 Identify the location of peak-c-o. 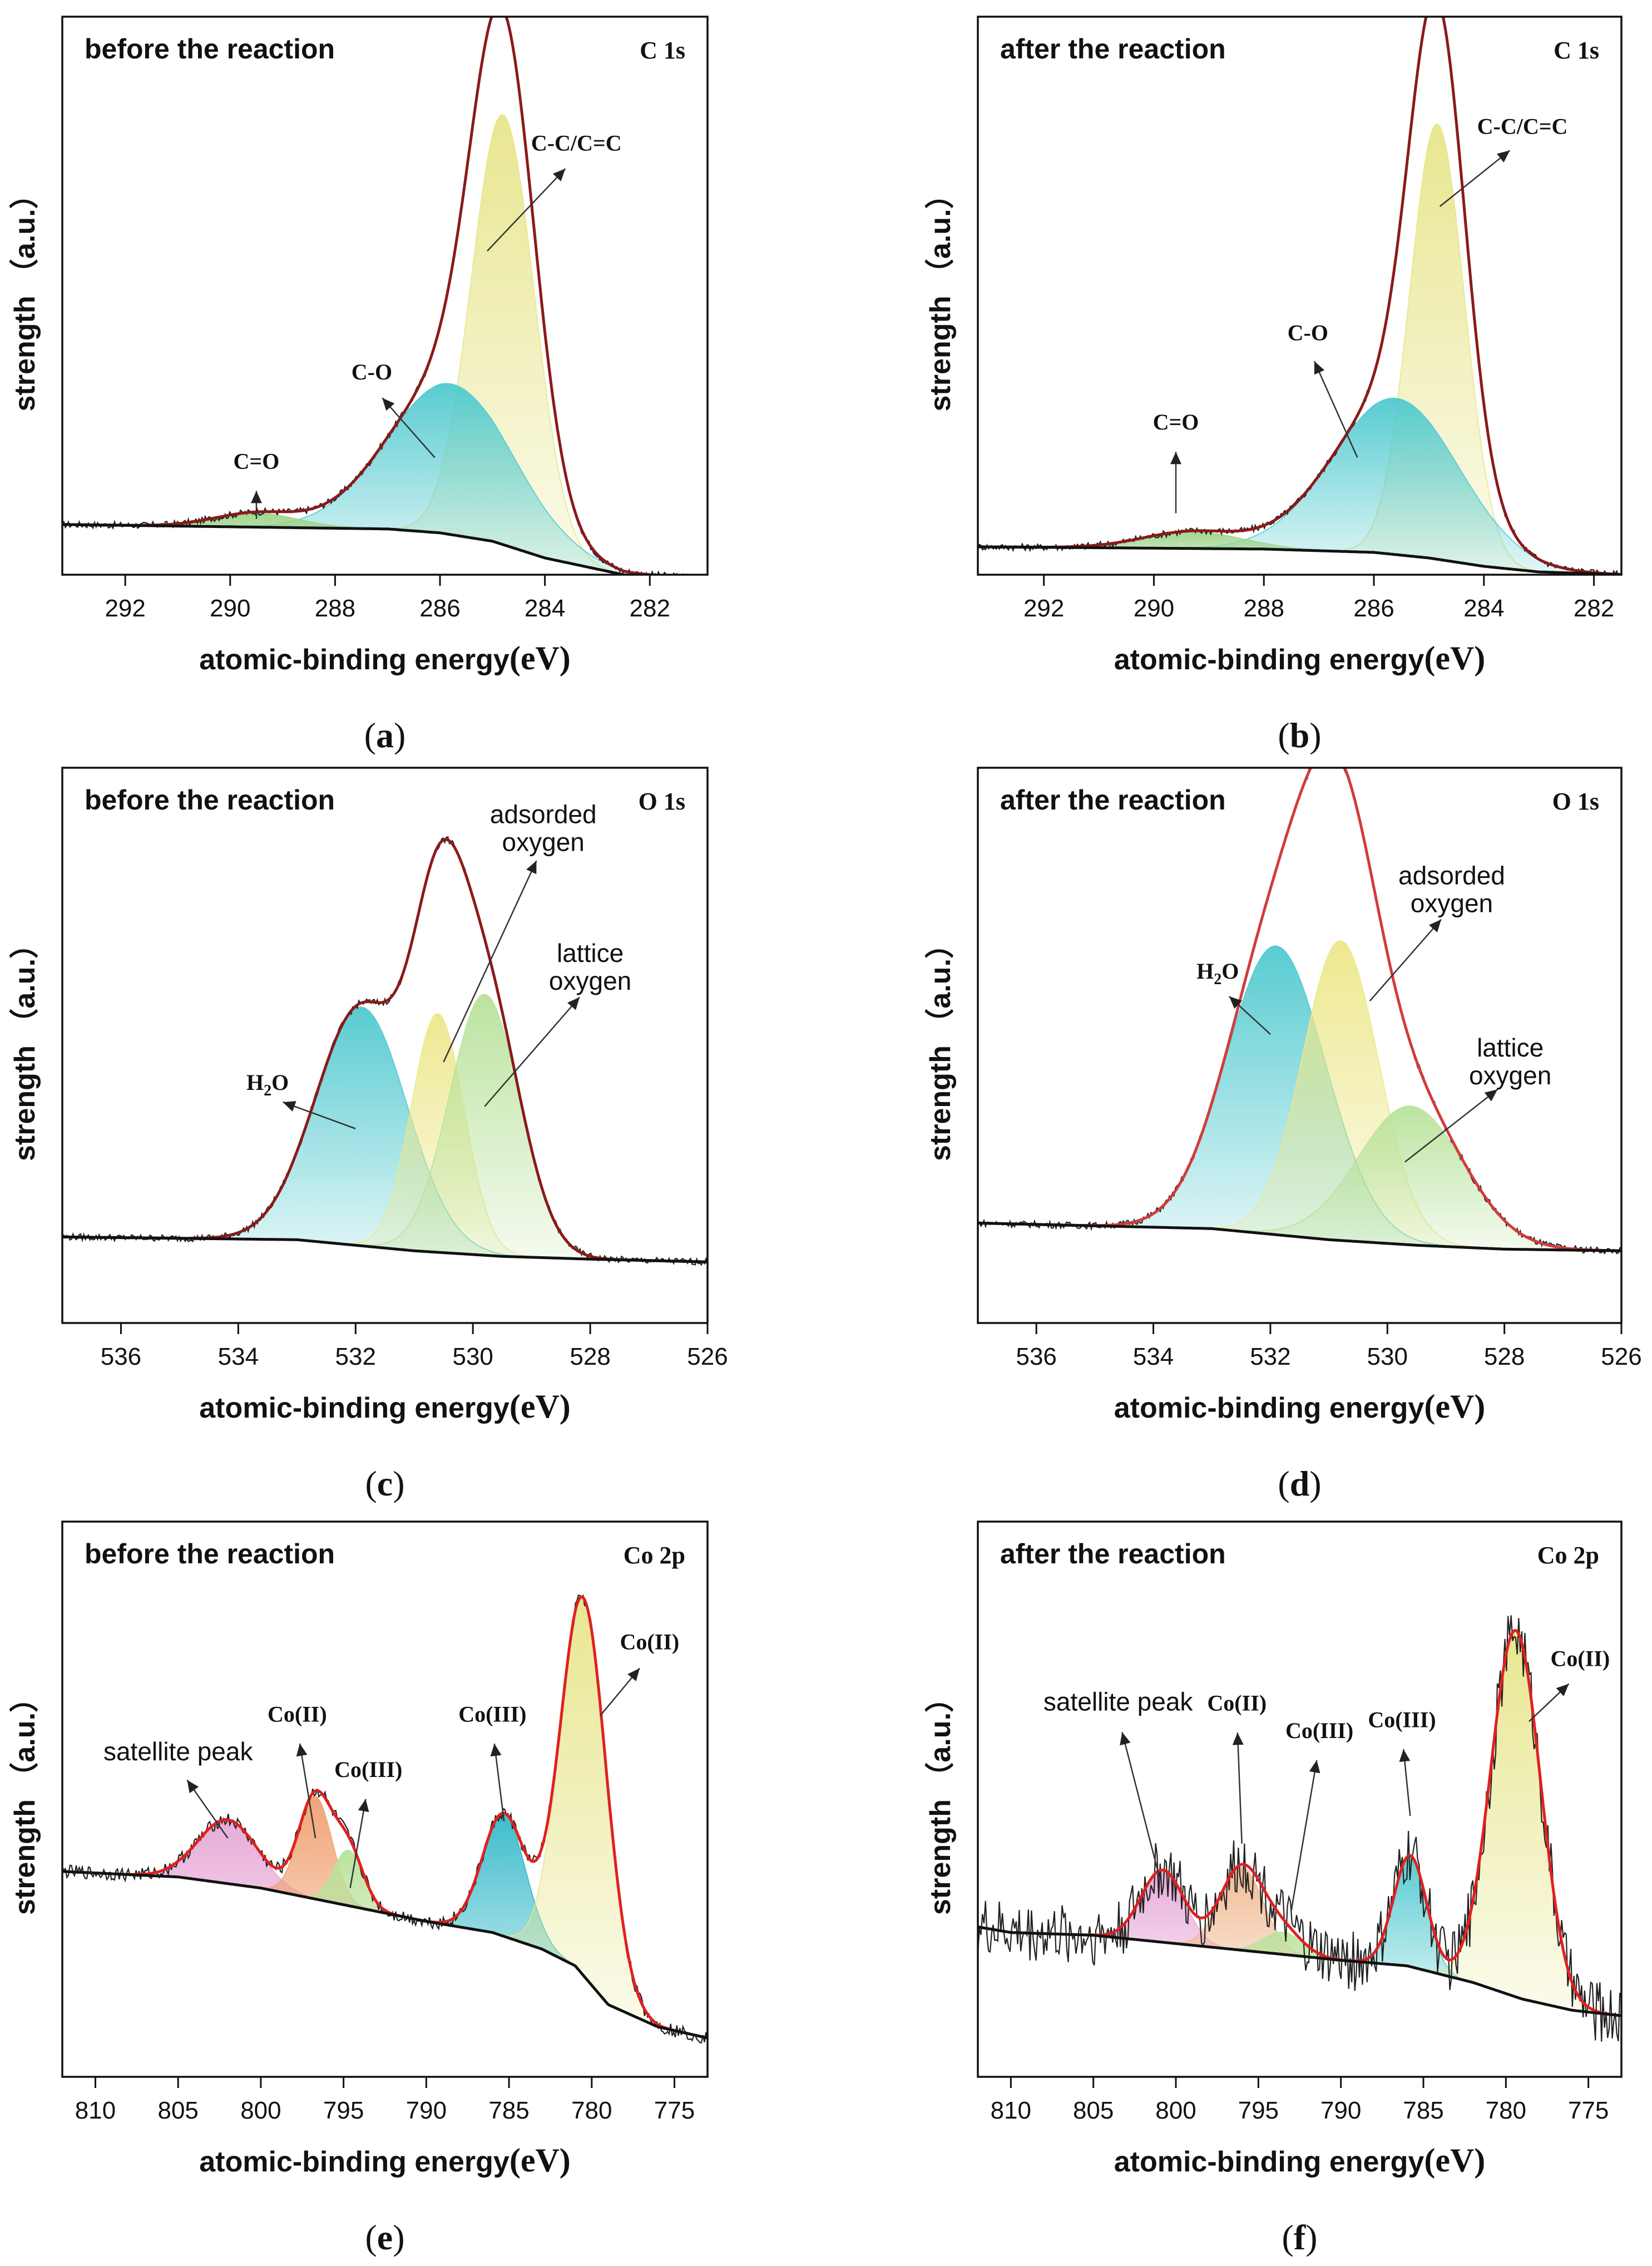
(361, 479).